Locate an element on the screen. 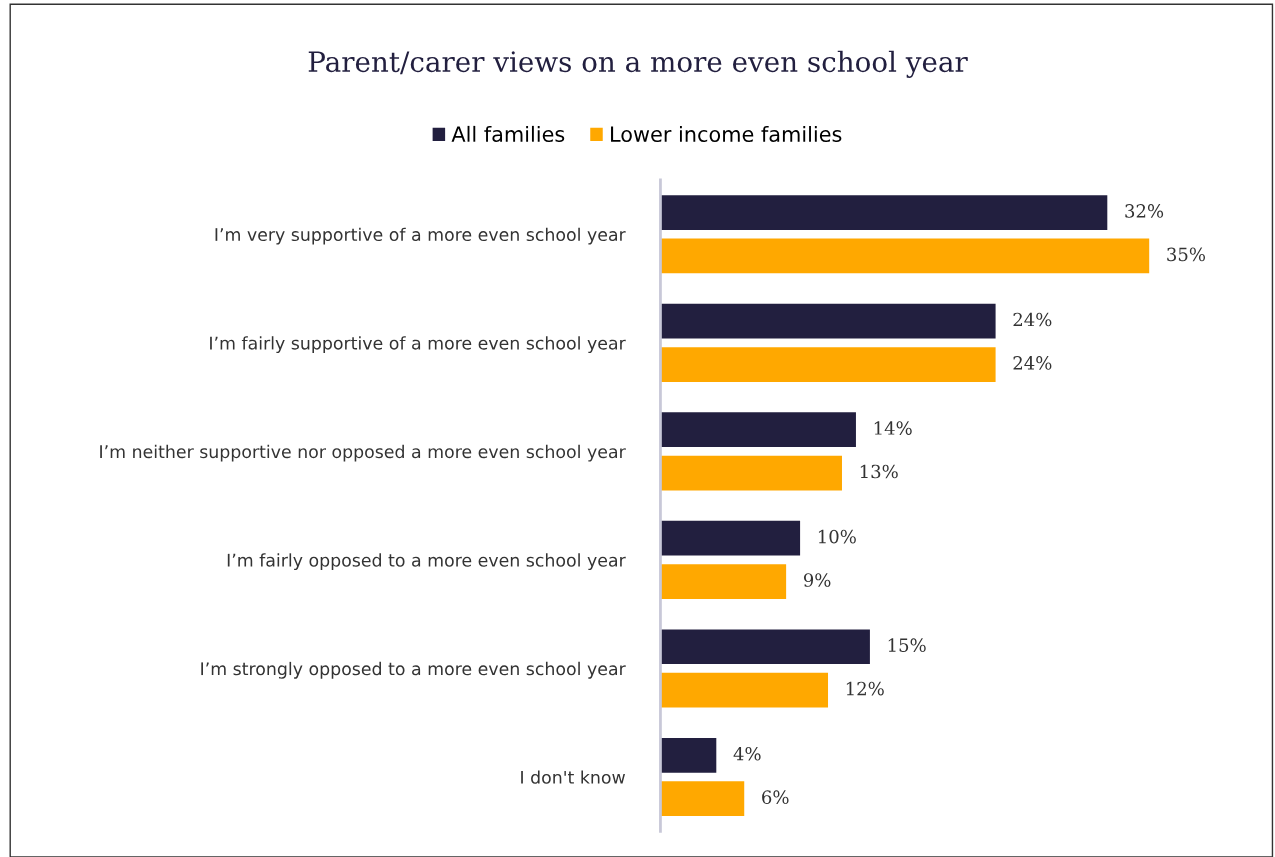 This screenshot has width=1275, height=857. y-tick-label: I’m fairly opposed to a more even school year is located at coordinates (426, 562).